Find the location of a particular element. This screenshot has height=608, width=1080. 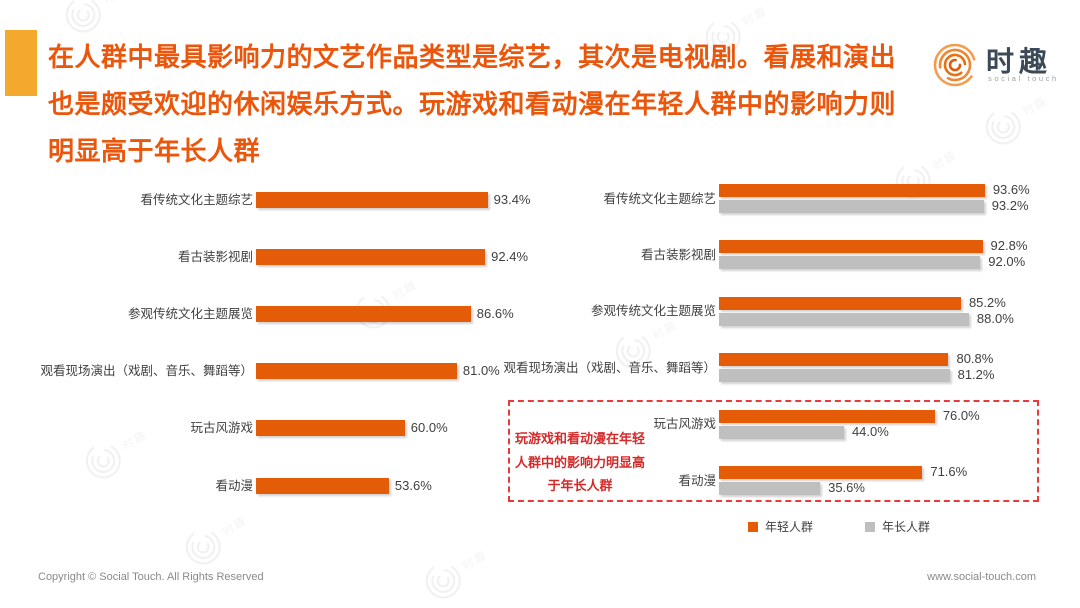

title-line-1: 在人群中最具影响力的文艺作品类型是综艺，其次是电视剧。看展和演出 is located at coordinates (472, 57).